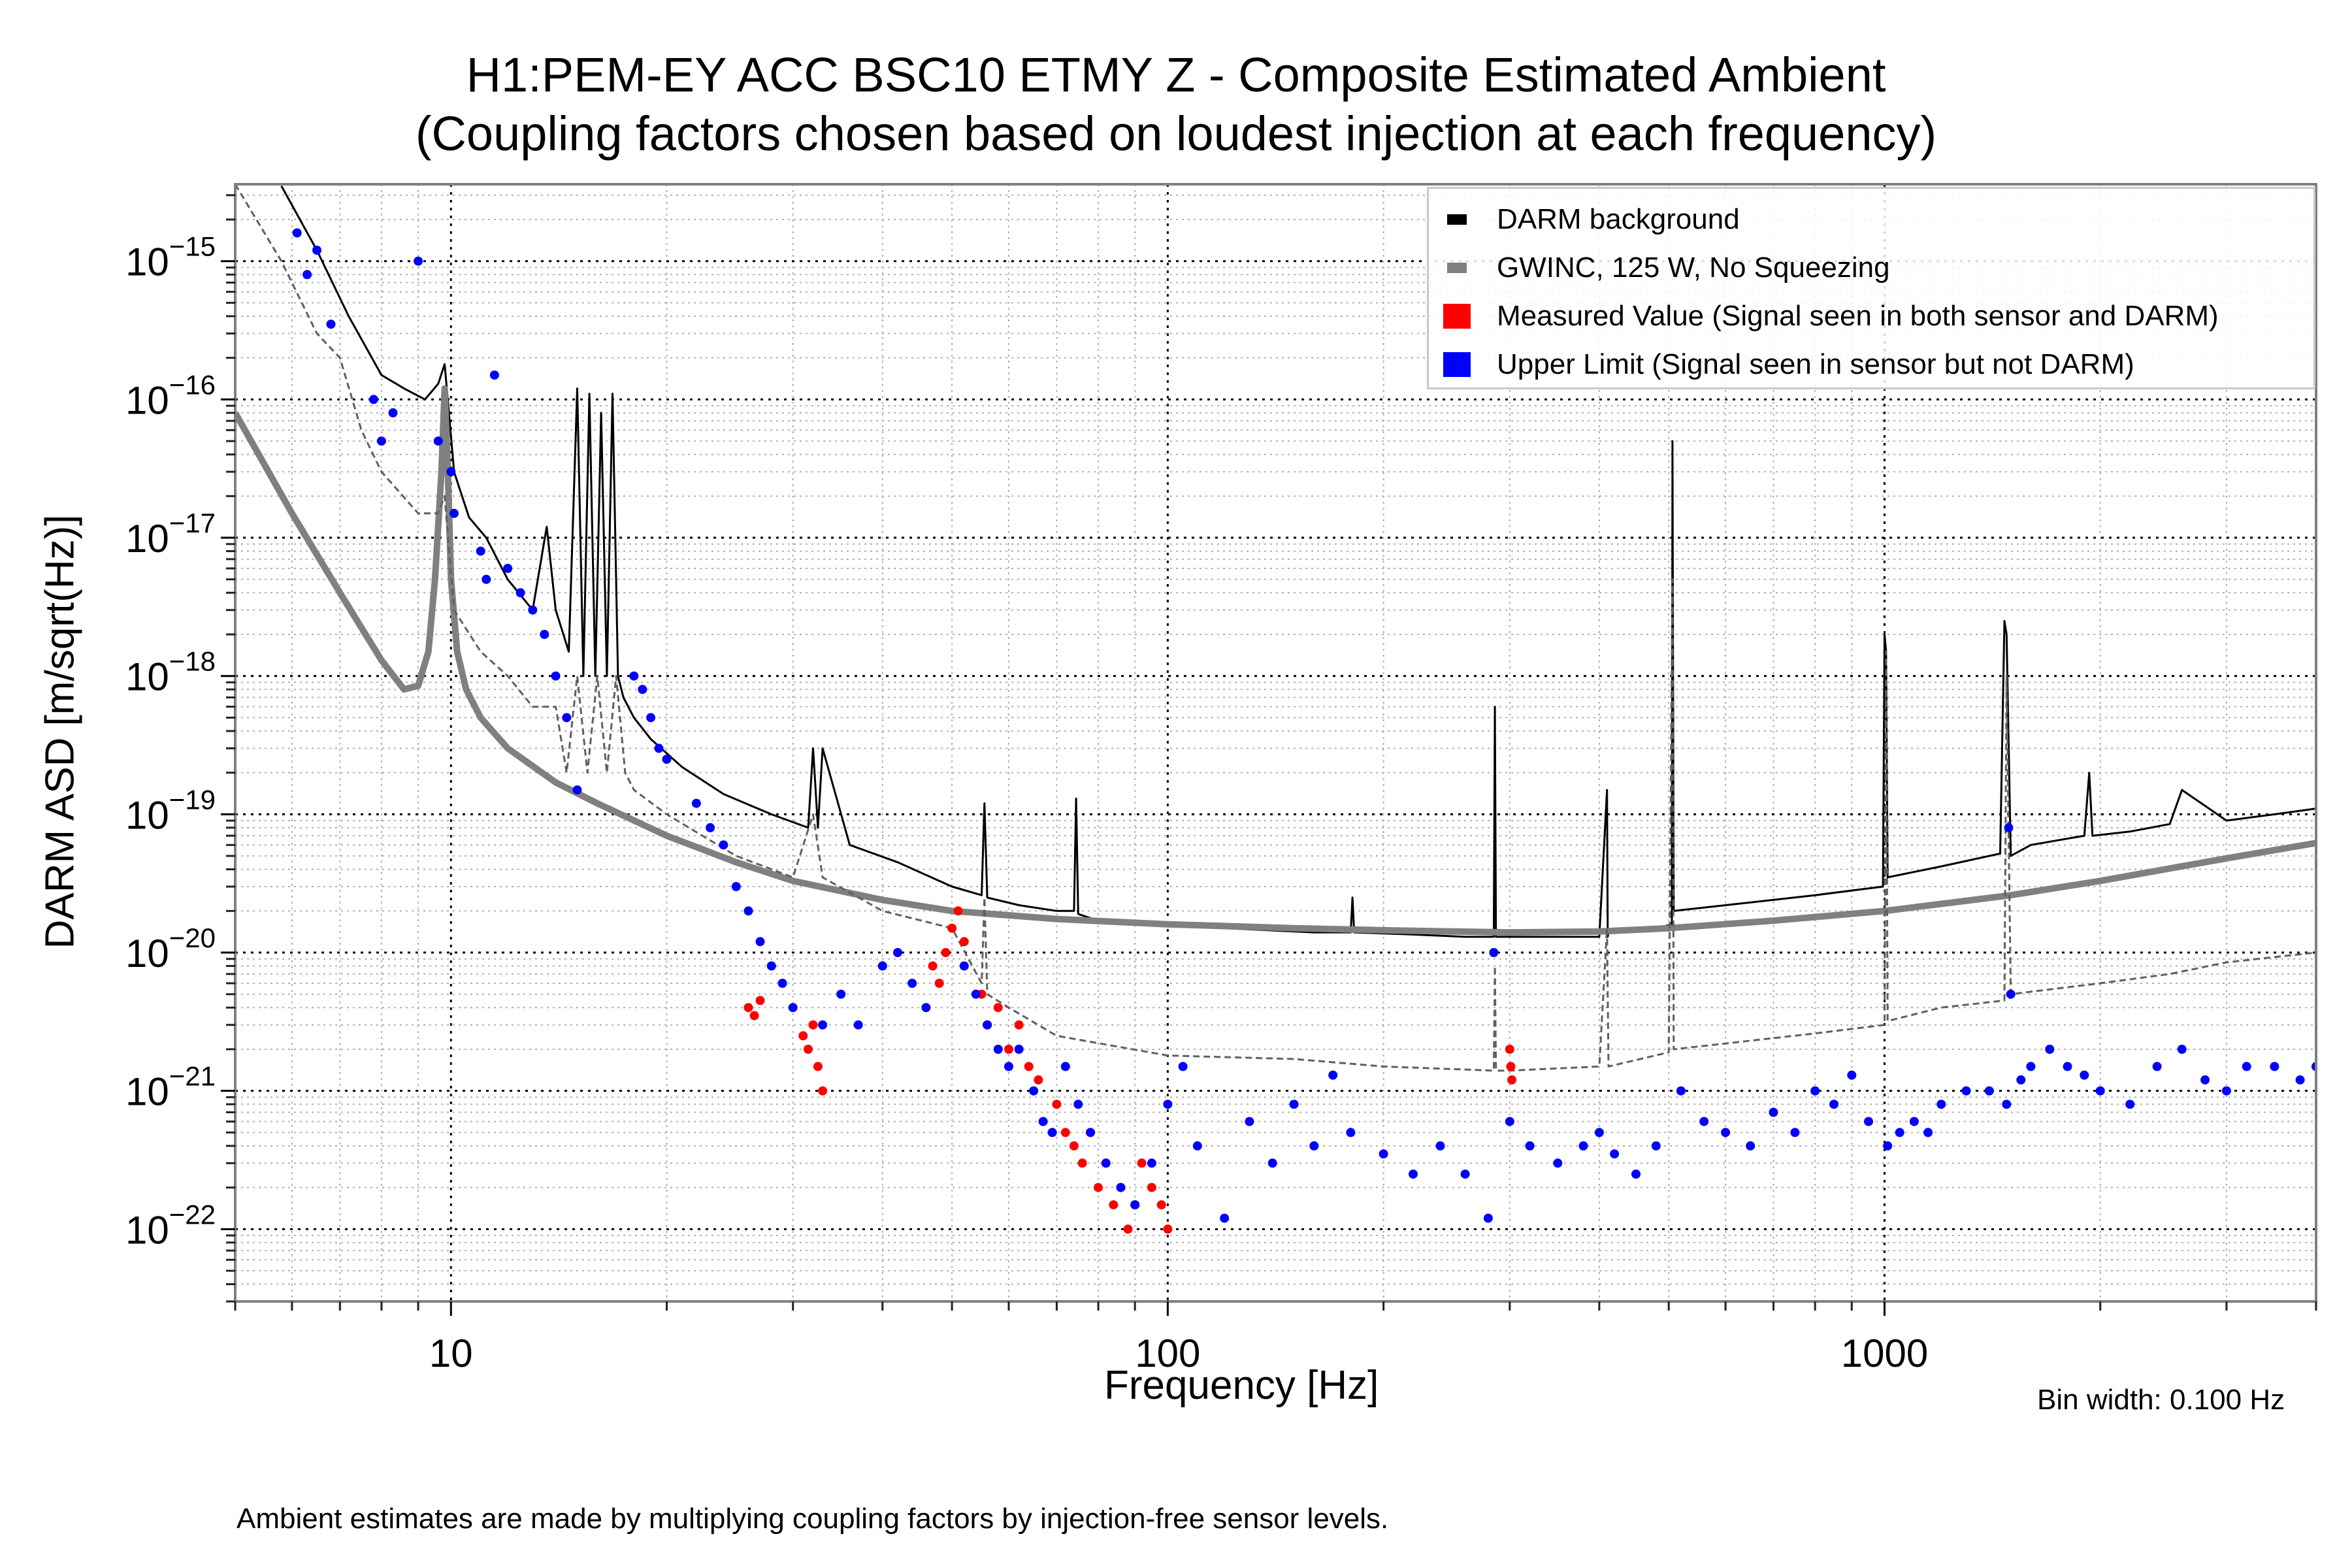 The height and width of the screenshot is (1568, 2352). What do you see at coordinates (170, 949) in the screenshot?
I see `y-tick-label: 10−20` at bounding box center [170, 949].